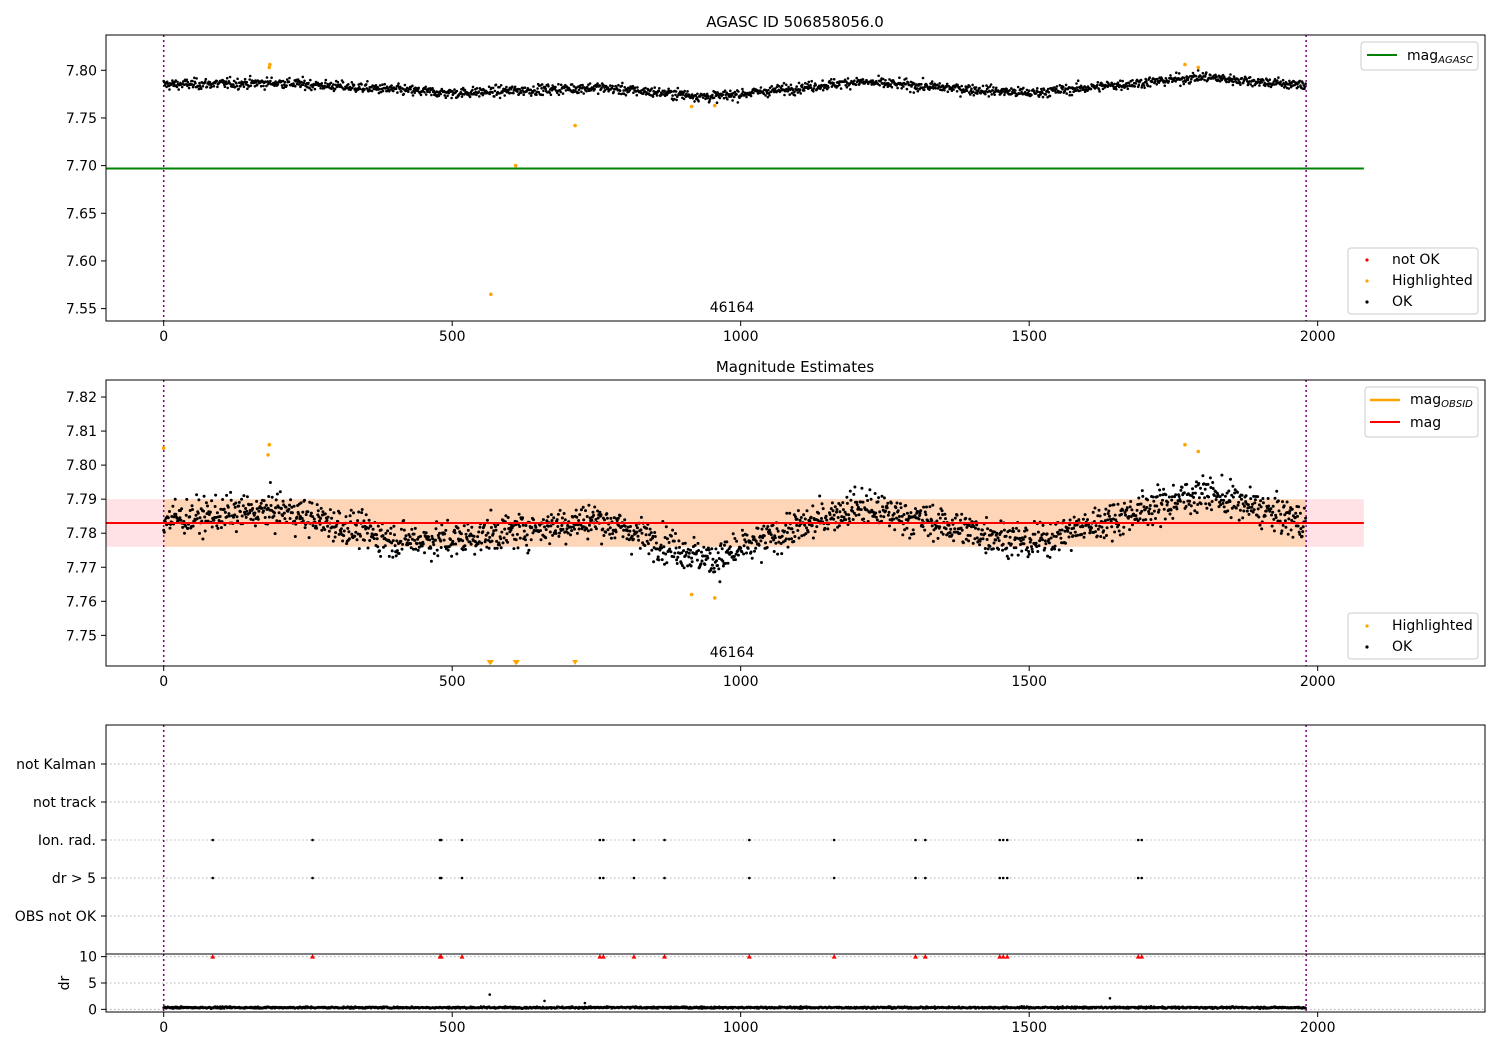 The height and width of the screenshot is (1050, 1500). Describe the element at coordinates (1413, 636) in the screenshot. I see `magnitude-legend-bottom: Highlighted OK` at that location.